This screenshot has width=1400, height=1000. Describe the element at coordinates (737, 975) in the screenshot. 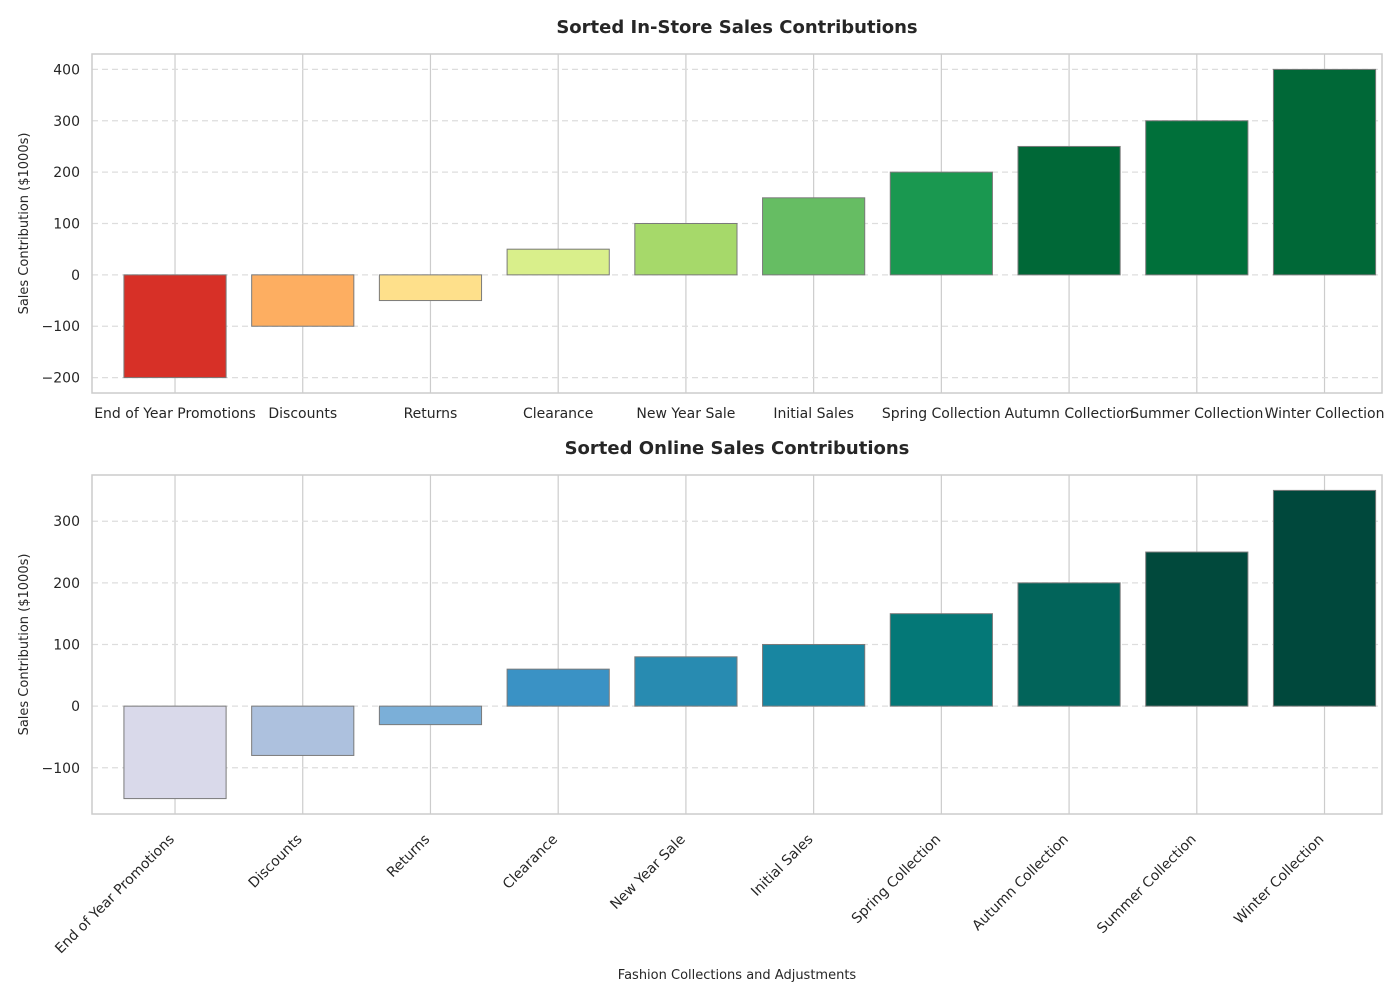

I see `x-axis-label: Fashion Collections and Adjustments` at that location.